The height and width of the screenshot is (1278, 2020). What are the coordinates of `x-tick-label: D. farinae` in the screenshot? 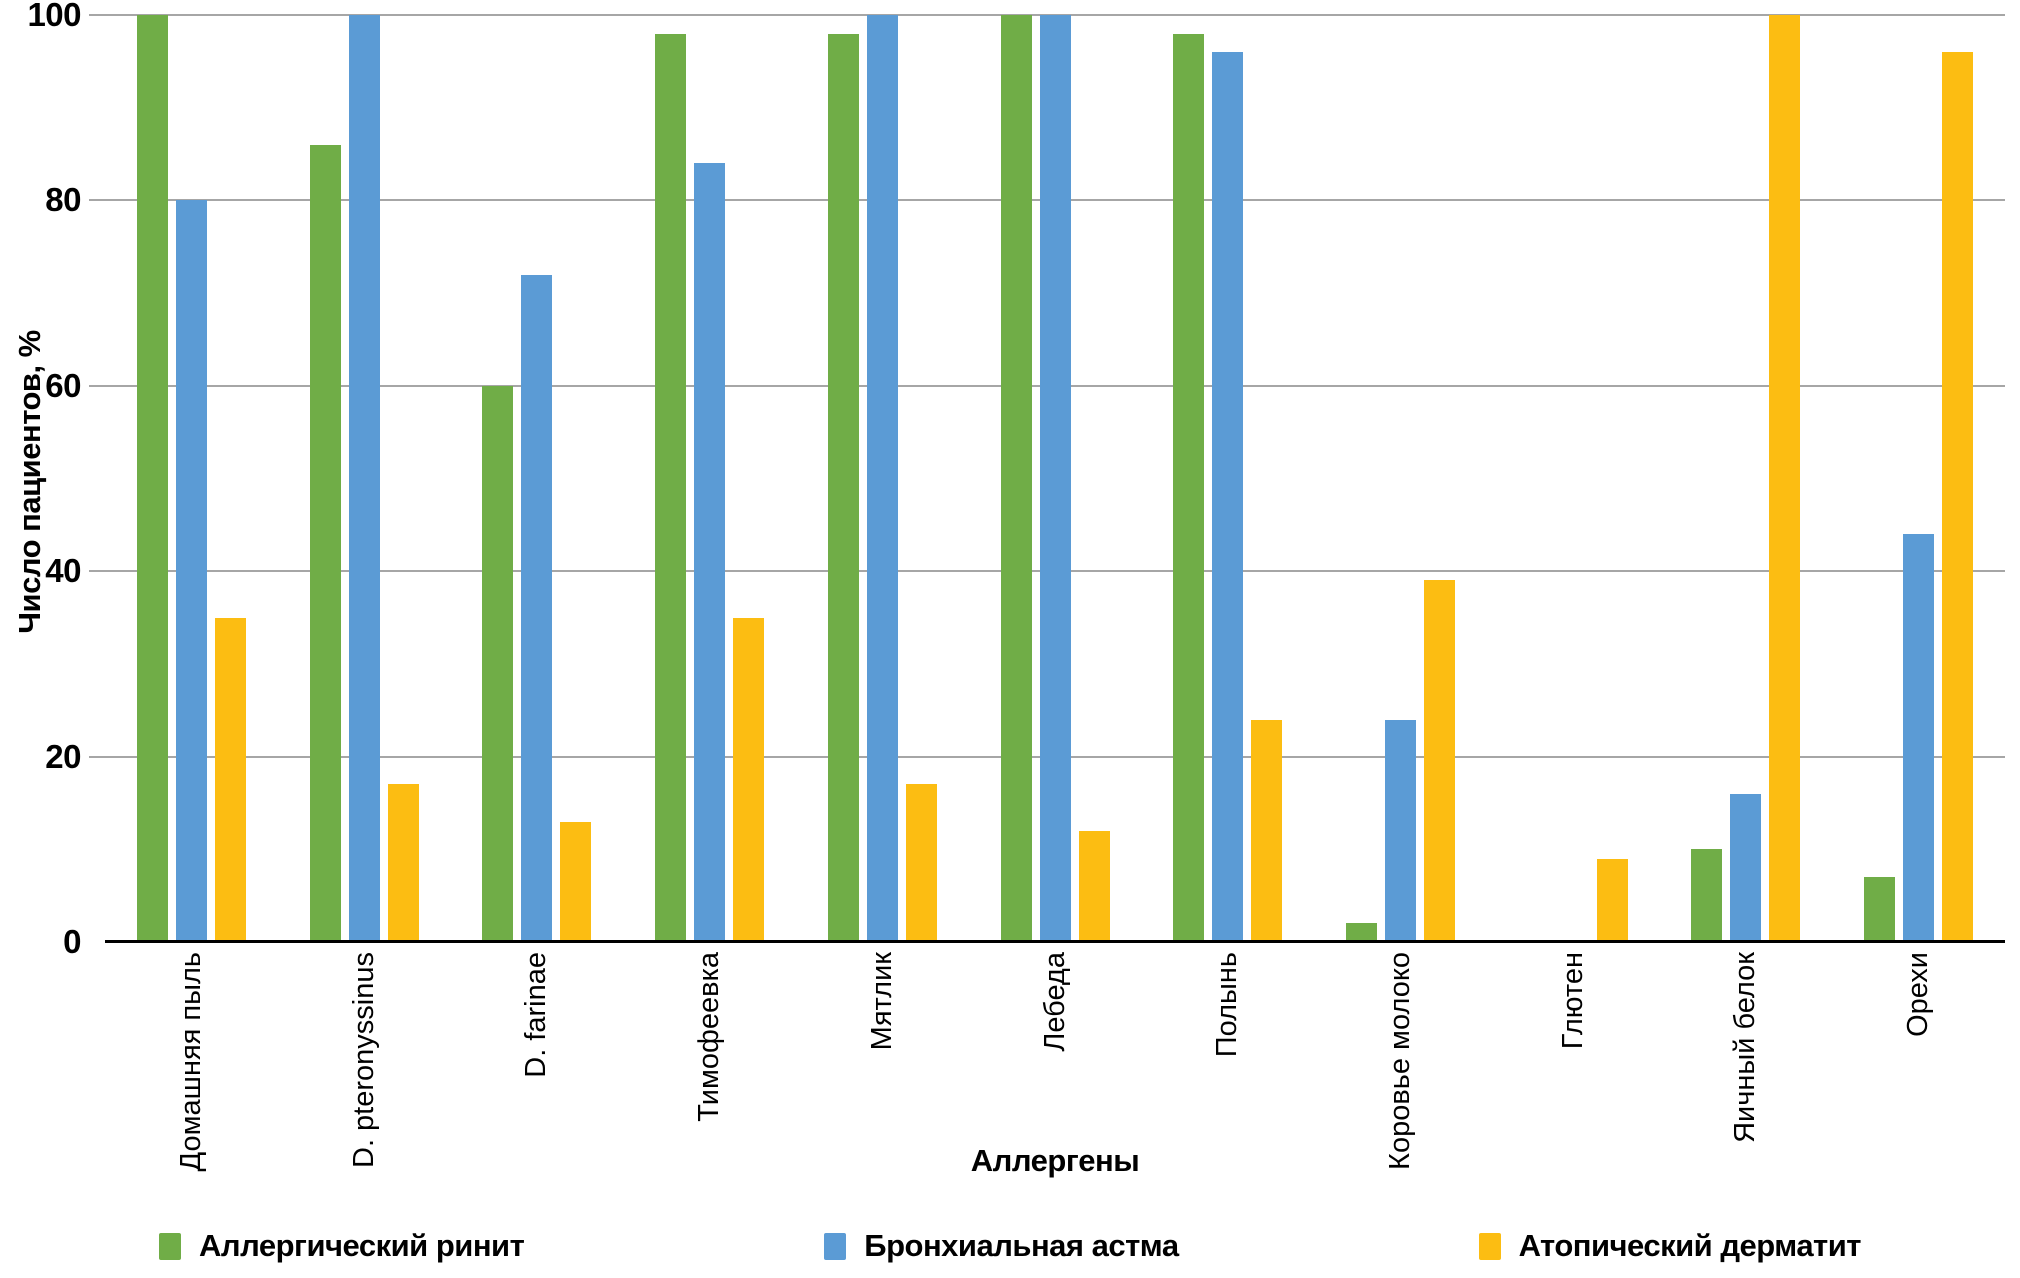 It's located at (536, 1015).